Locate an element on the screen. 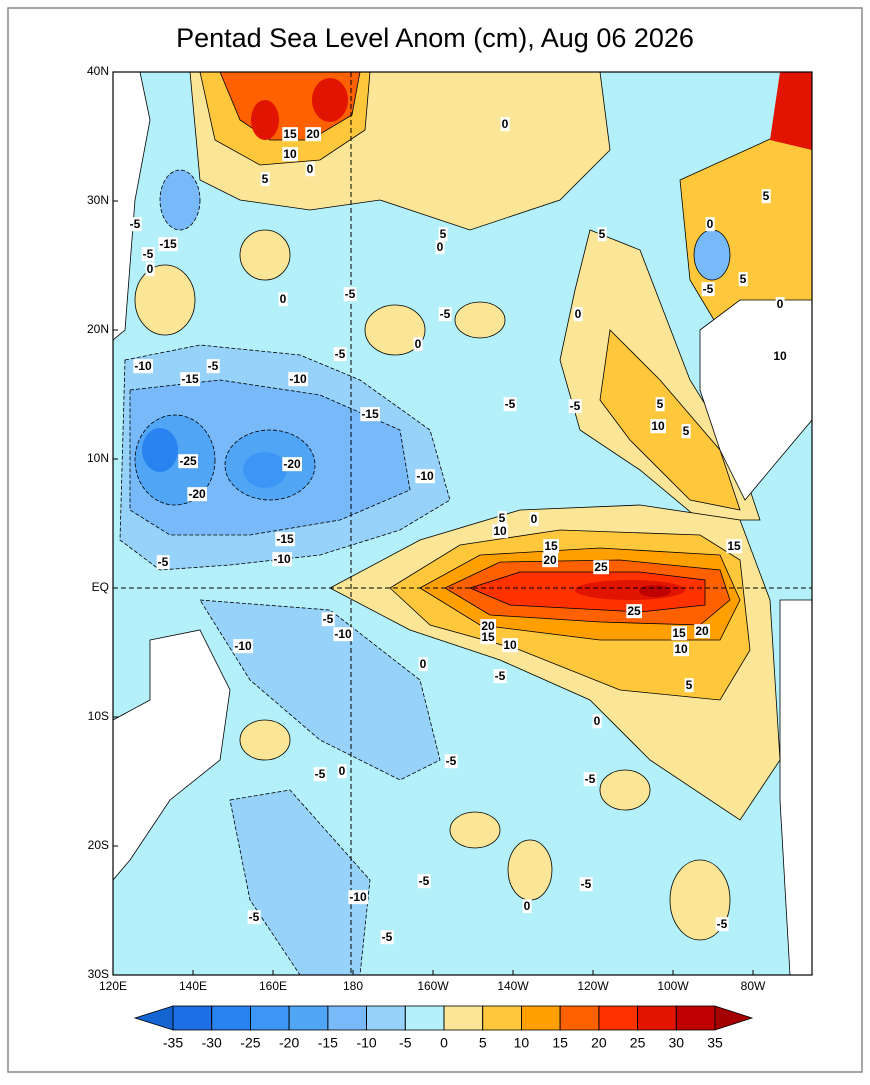 The image size is (870, 1085). lat-label: 20N is located at coordinates (98, 329).